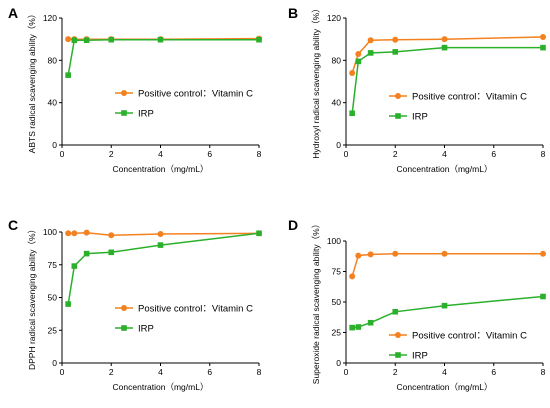 The height and width of the screenshot is (408, 550). Describe the element at coordinates (259, 372) in the screenshot. I see `x-tick-label-c: 8` at that location.